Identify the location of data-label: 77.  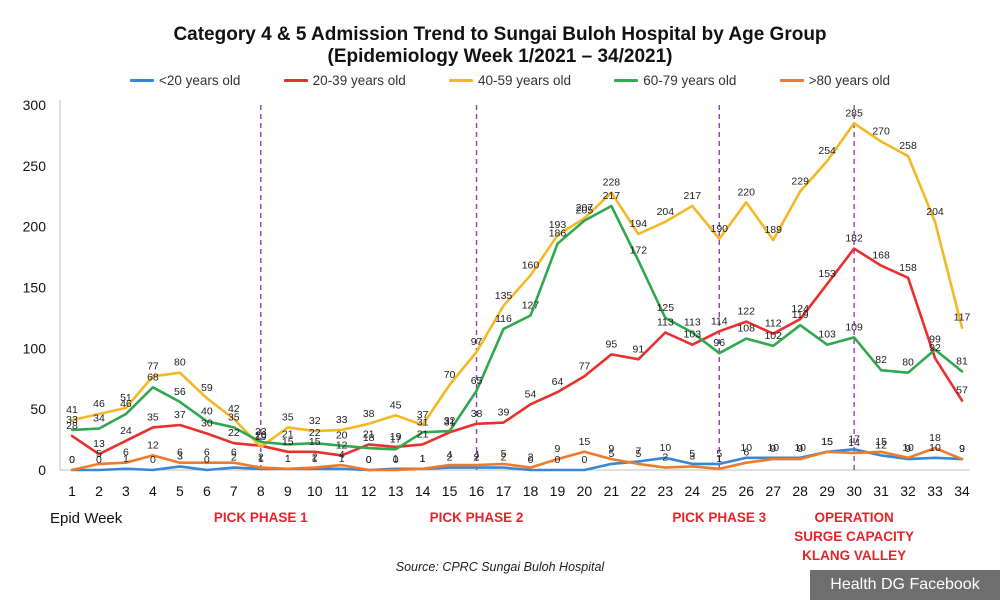
(153, 366).